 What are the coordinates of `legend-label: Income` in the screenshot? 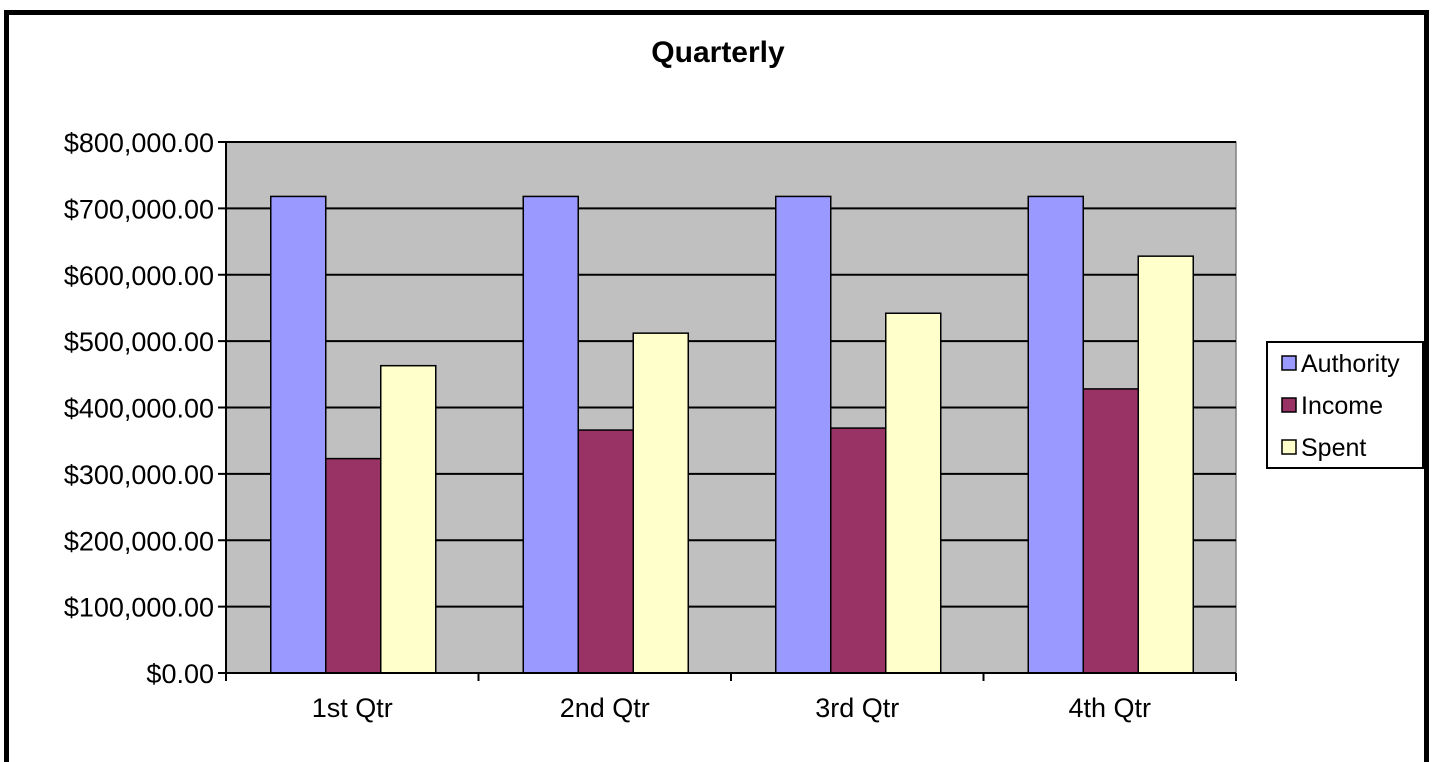 It's located at (1342, 406).